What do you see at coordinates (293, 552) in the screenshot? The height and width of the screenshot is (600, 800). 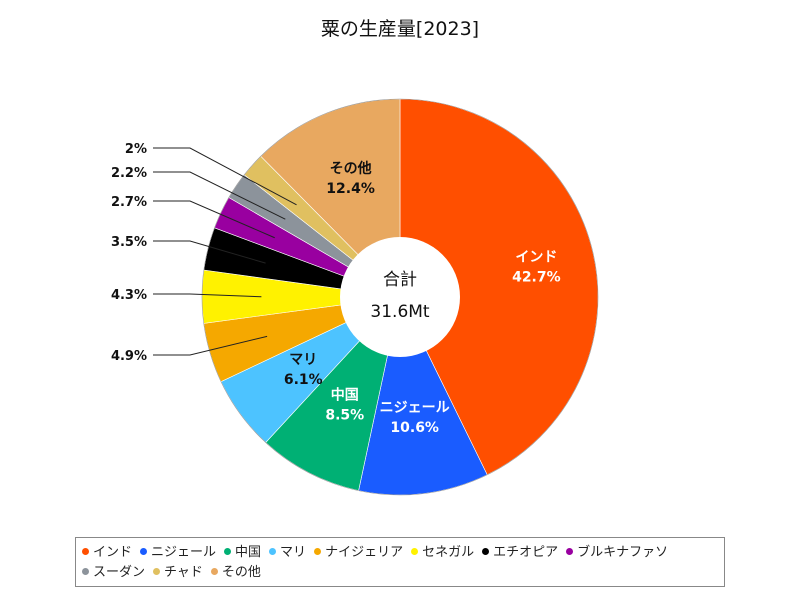 I see `legend-label: マリ` at bounding box center [293, 552].